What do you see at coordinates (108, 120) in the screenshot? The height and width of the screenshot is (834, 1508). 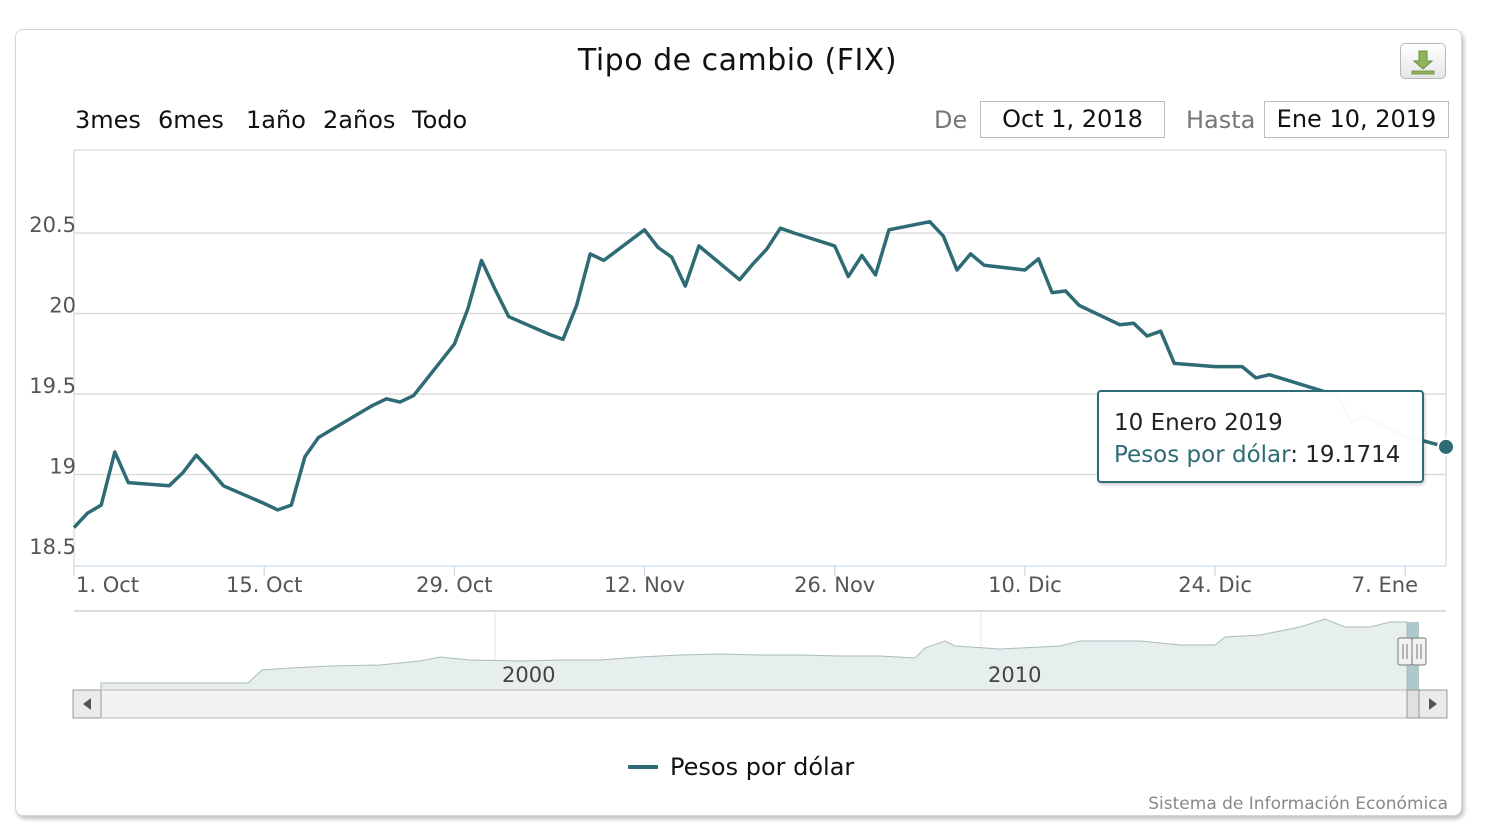 I see `range-button-3mes: 3mes` at bounding box center [108, 120].